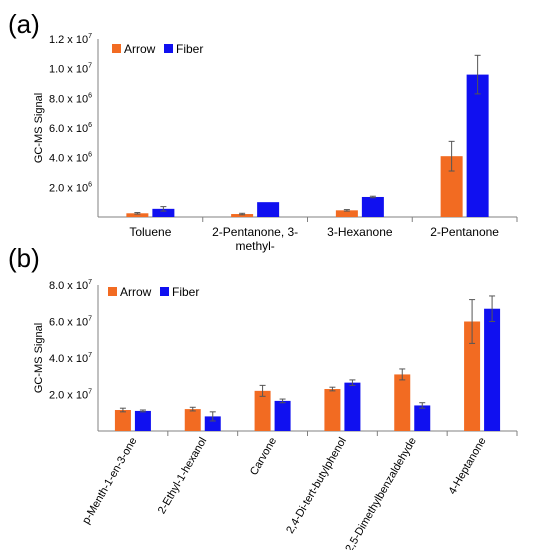 The image size is (534, 550). What do you see at coordinates (263, 457) in the screenshot?
I see `x-category-label: Carvone` at bounding box center [263, 457].